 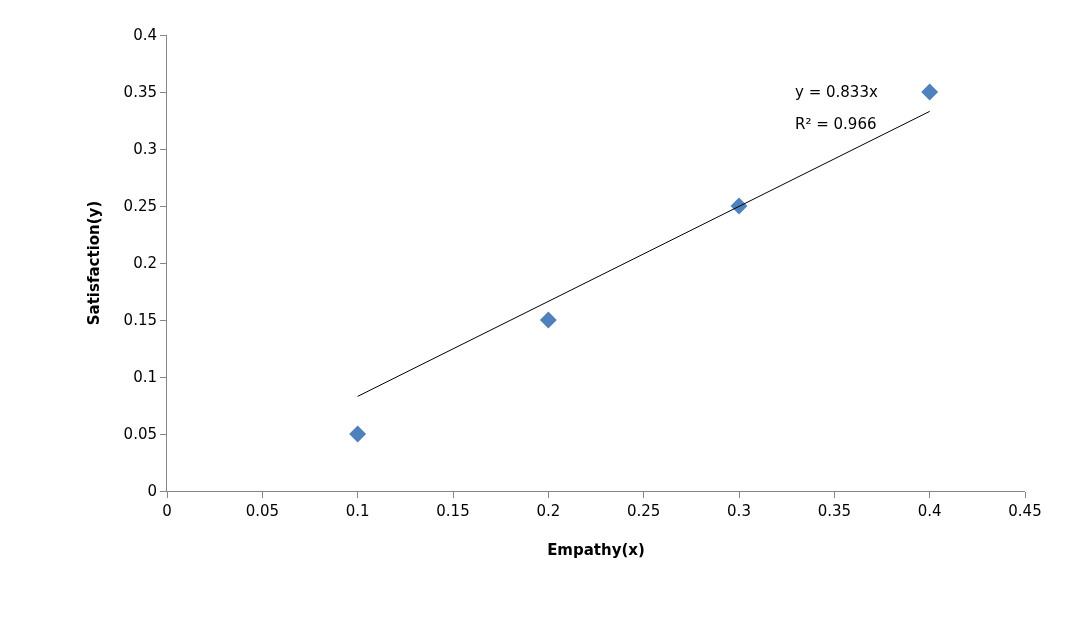 What do you see at coordinates (140, 434) in the screenshot?
I see `y-tick-label: 0.05` at bounding box center [140, 434].